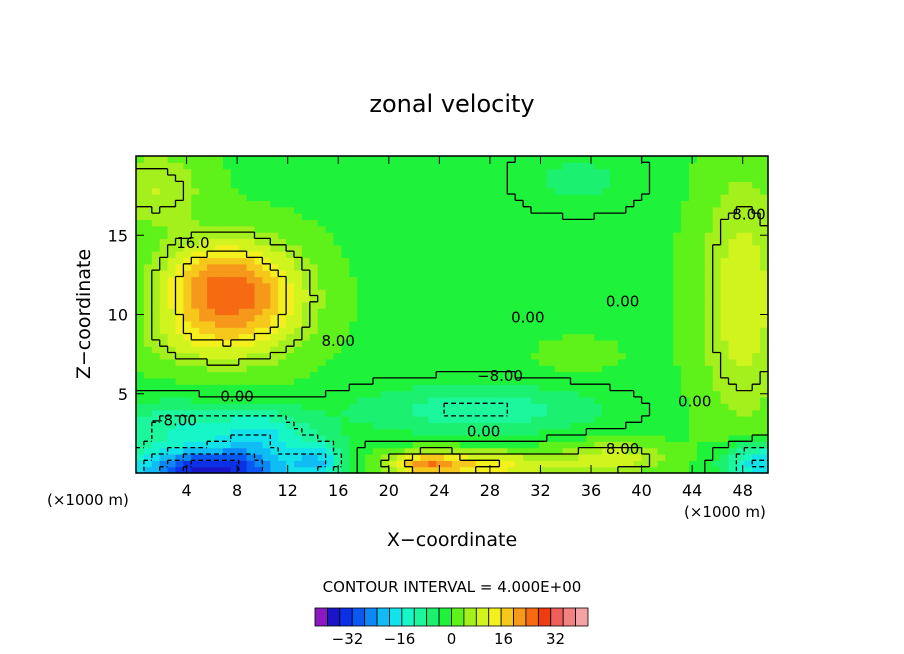  What do you see at coordinates (694, 401) in the screenshot?
I see `contour-label: 0.00` at bounding box center [694, 401].